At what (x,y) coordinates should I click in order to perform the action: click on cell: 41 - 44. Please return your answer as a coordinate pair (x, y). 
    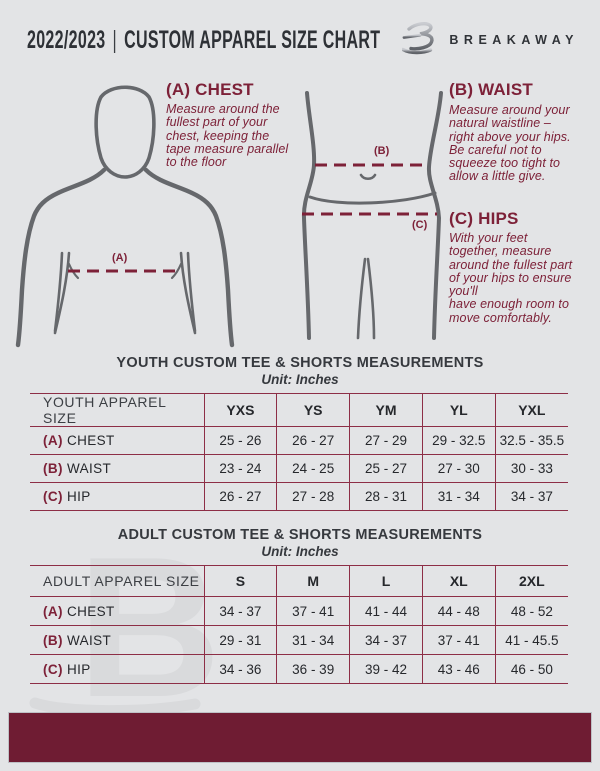
    Looking at the image, I should click on (386, 611).